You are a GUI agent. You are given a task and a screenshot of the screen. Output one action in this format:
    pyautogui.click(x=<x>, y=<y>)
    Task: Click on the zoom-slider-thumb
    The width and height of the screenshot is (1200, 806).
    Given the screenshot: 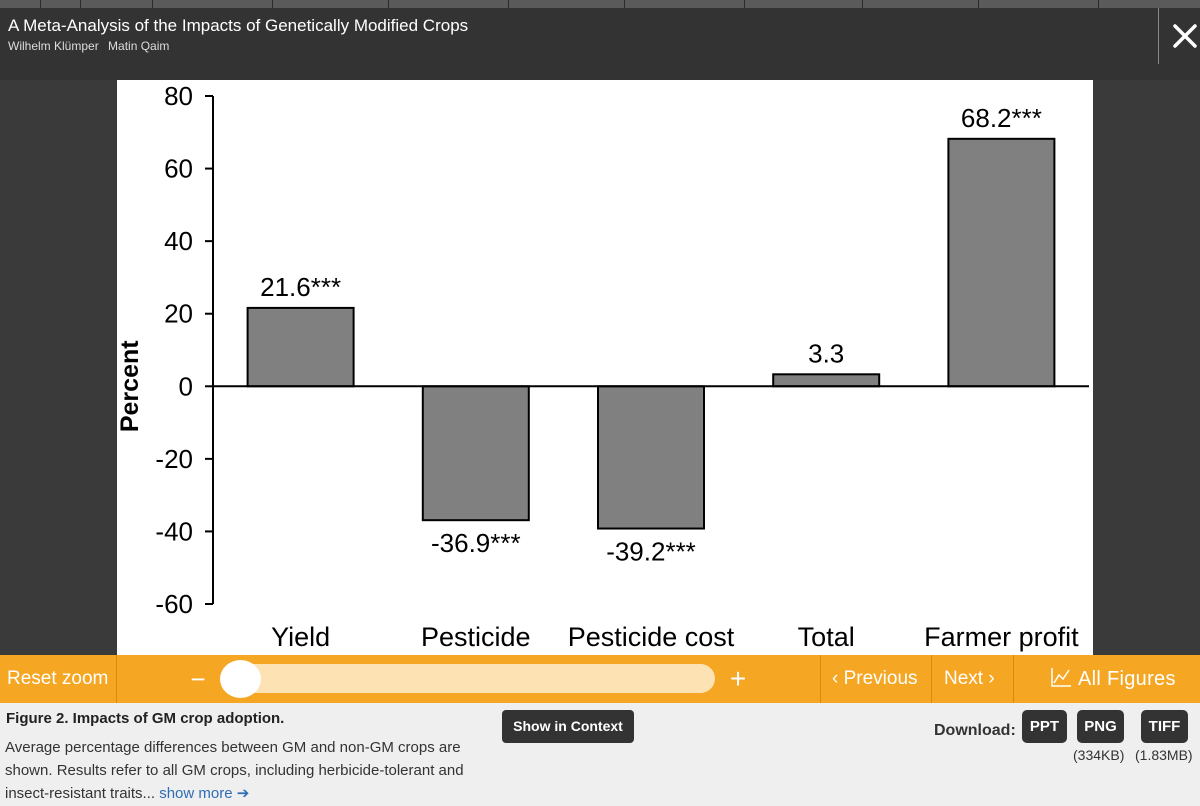 What is the action you would take?
    pyautogui.click(x=240, y=679)
    